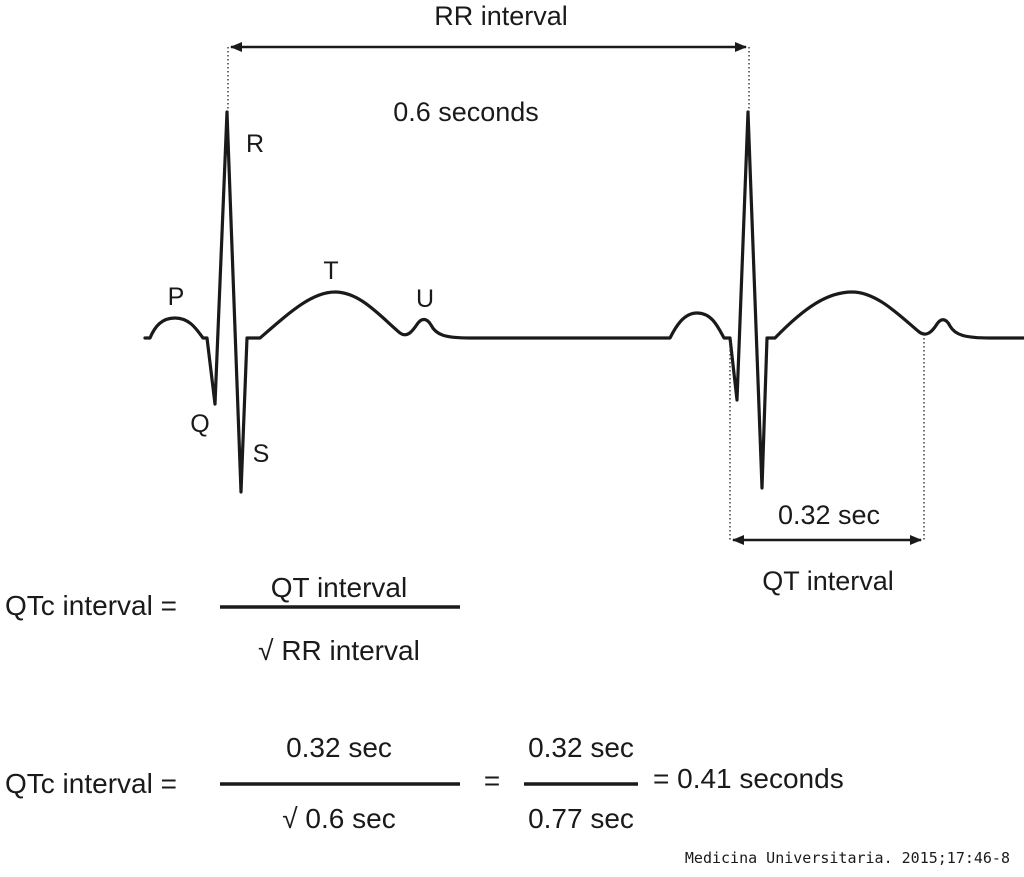 This screenshot has width=1024, height=877. What do you see at coordinates (91, 783) in the screenshot?
I see `formula2-lhs: QTc interval =` at bounding box center [91, 783].